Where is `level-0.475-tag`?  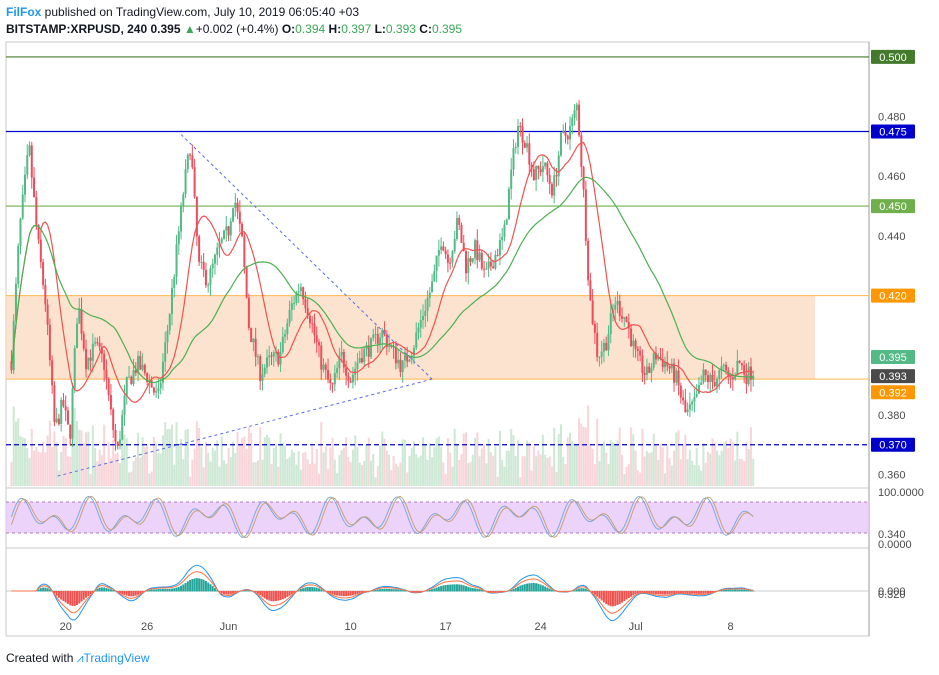 level-0.475-tag is located at coordinates (893, 131).